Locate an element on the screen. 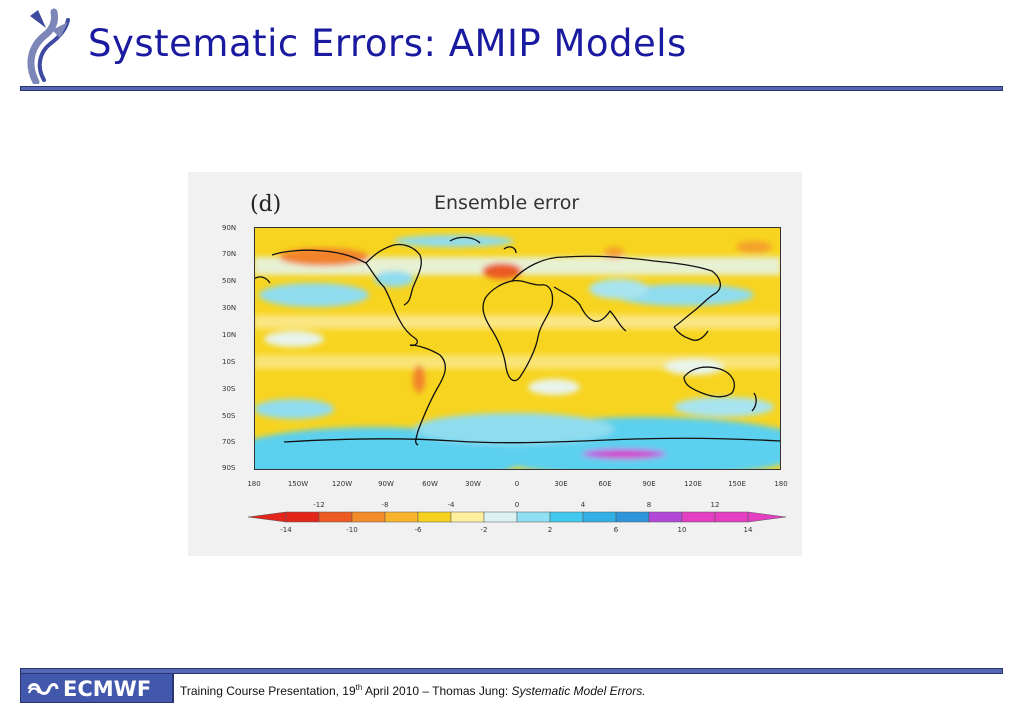 The image size is (1023, 708). colorbar-upper-label: -4 is located at coordinates (451, 505).